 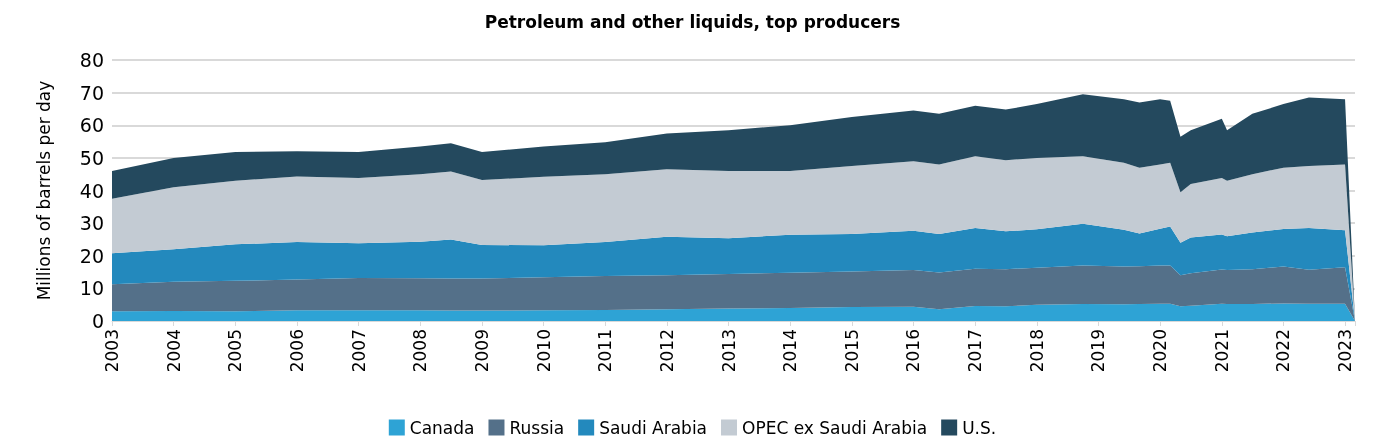 What do you see at coordinates (235, 351) in the screenshot?
I see `x-tick-label: 2005` at bounding box center [235, 351].